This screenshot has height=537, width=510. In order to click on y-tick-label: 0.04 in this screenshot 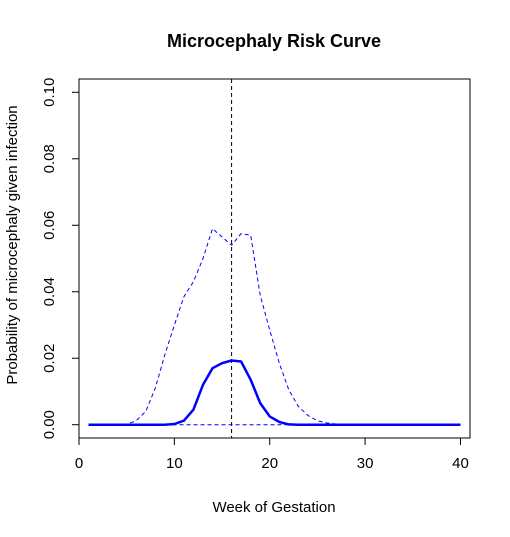, I will do `click(49, 291)`.